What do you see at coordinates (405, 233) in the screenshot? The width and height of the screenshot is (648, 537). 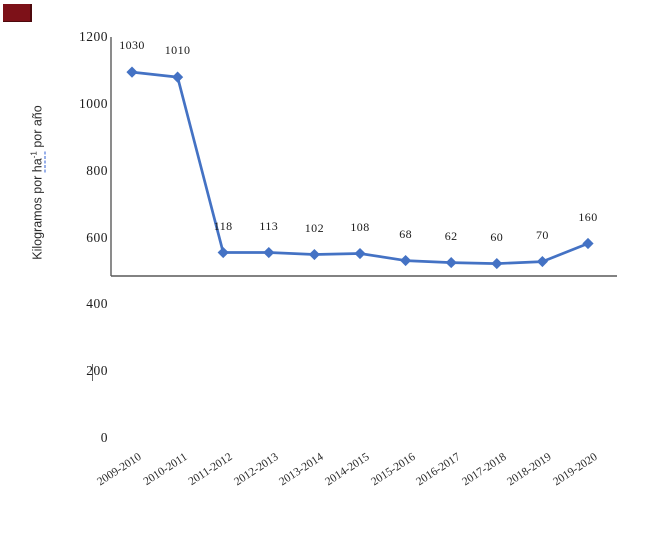 I see `data-label: 68` at bounding box center [405, 233].